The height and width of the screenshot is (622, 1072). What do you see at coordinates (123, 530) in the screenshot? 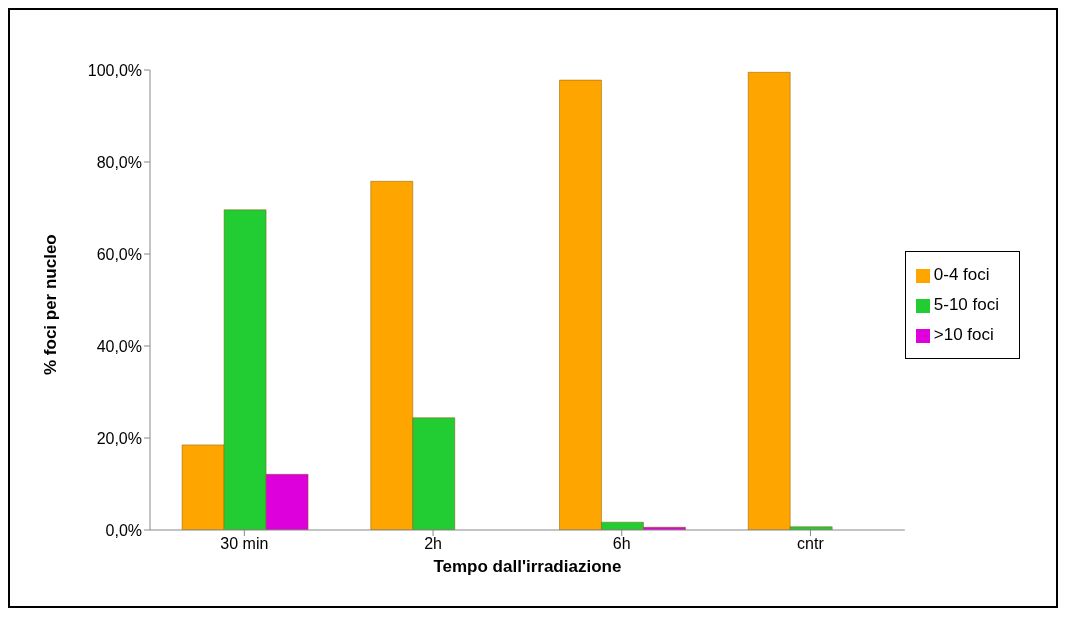
I see `y-tick-label: 0,0%` at bounding box center [123, 530].